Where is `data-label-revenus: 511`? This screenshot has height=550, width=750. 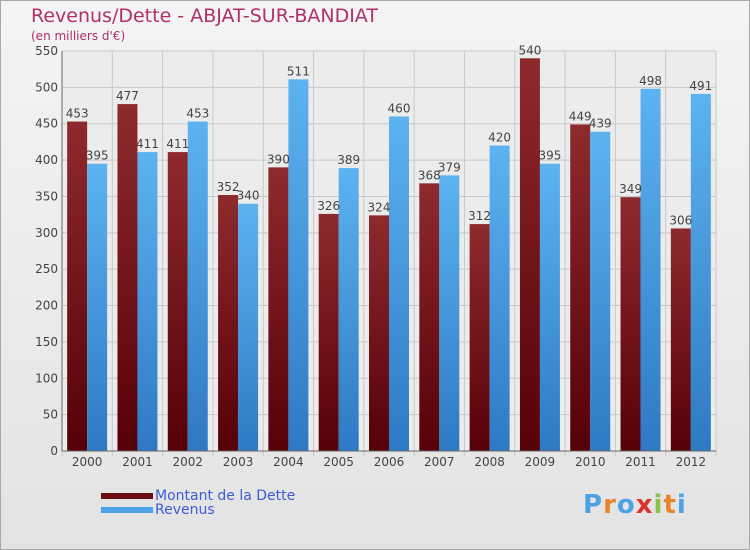
data-label-revenus: 511 is located at coordinates (298, 71).